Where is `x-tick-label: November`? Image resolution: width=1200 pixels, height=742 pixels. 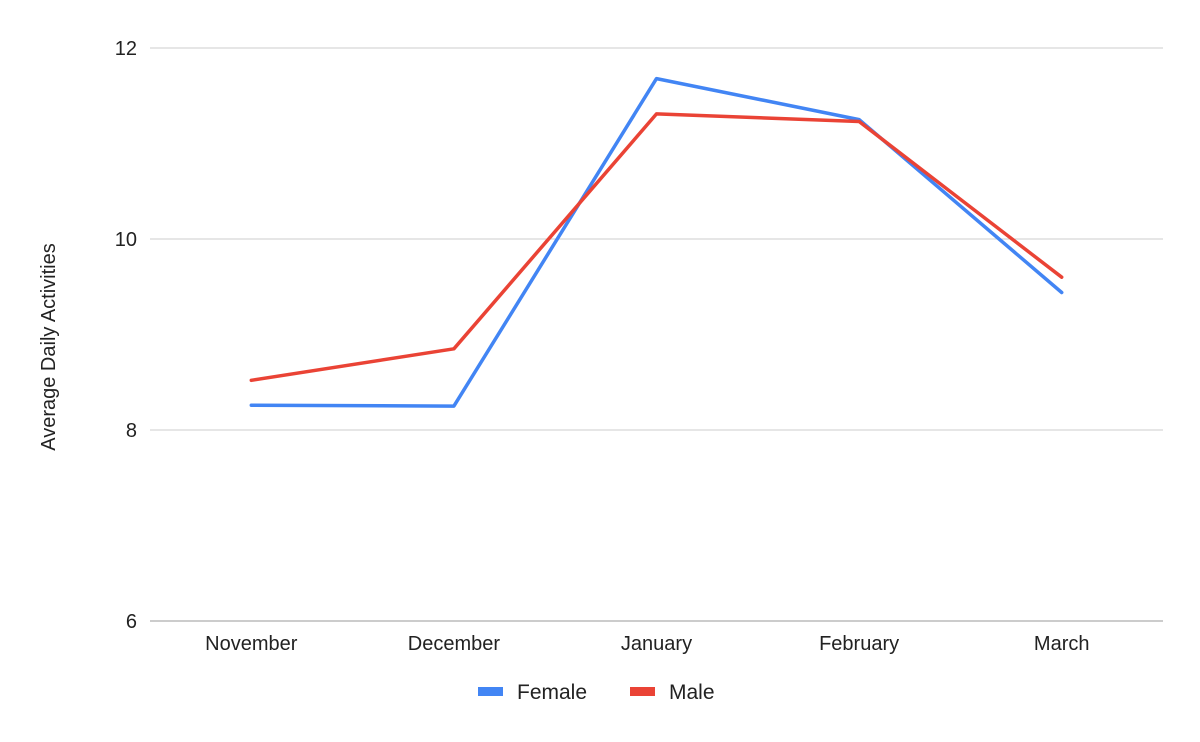 x-tick-label: November is located at coordinates (251, 644).